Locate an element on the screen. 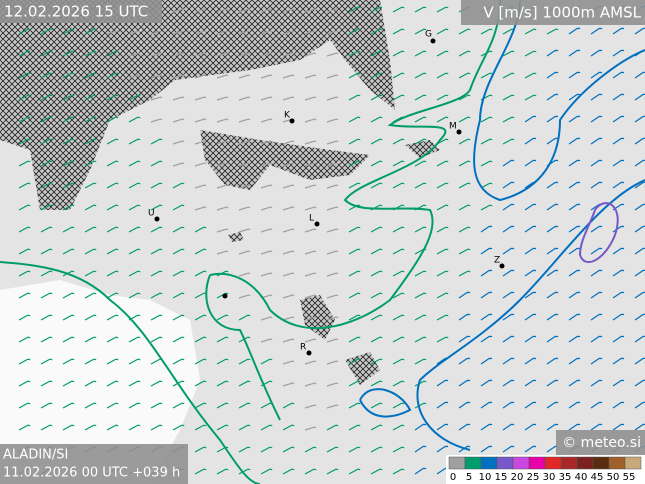  legend-label: 0 is located at coordinates (453, 477).